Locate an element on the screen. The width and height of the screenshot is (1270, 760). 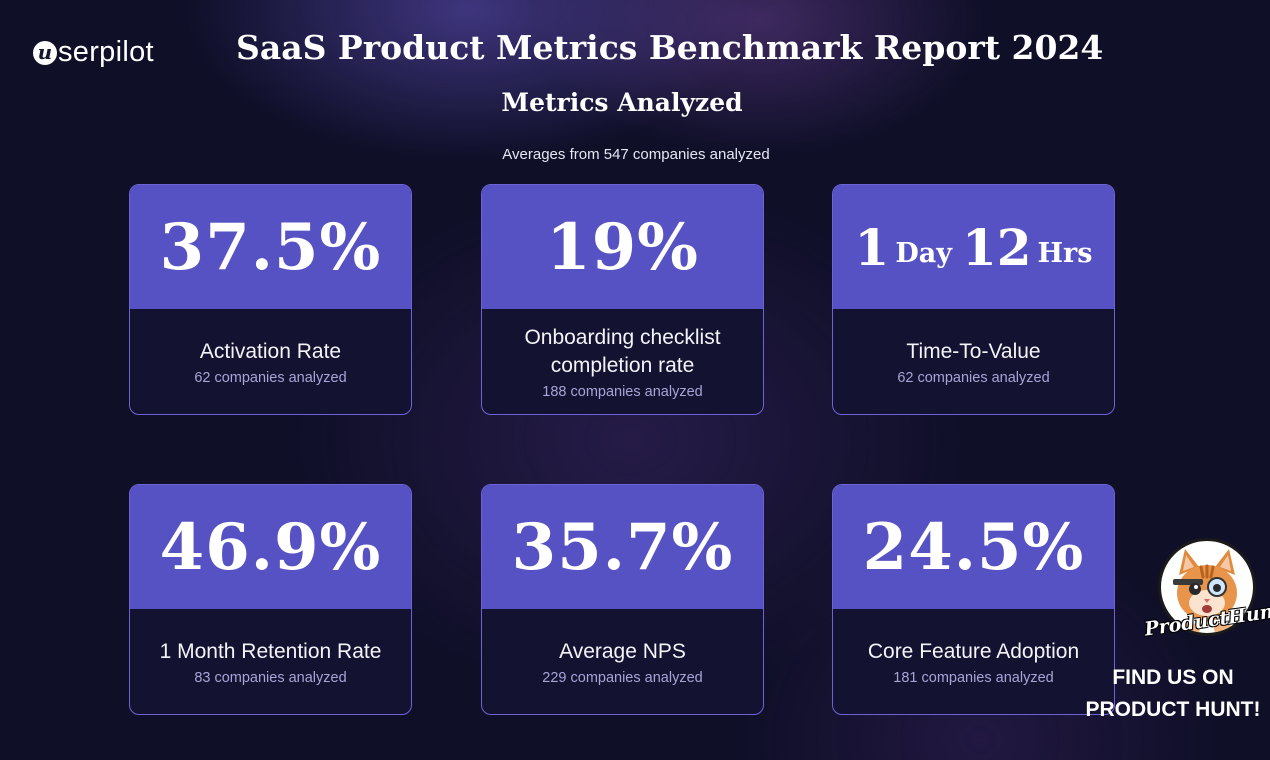
metric-sample-size: 181 companies analyzed is located at coordinates (973, 677).